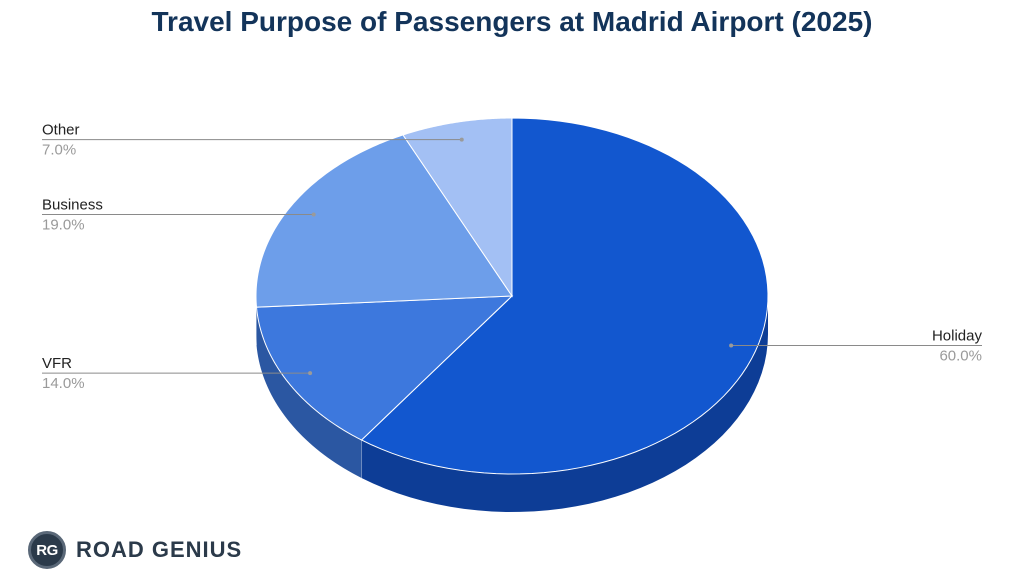 This screenshot has width=1024, height=582. I want to click on slice-label-vfr: VFR, so click(57, 363).